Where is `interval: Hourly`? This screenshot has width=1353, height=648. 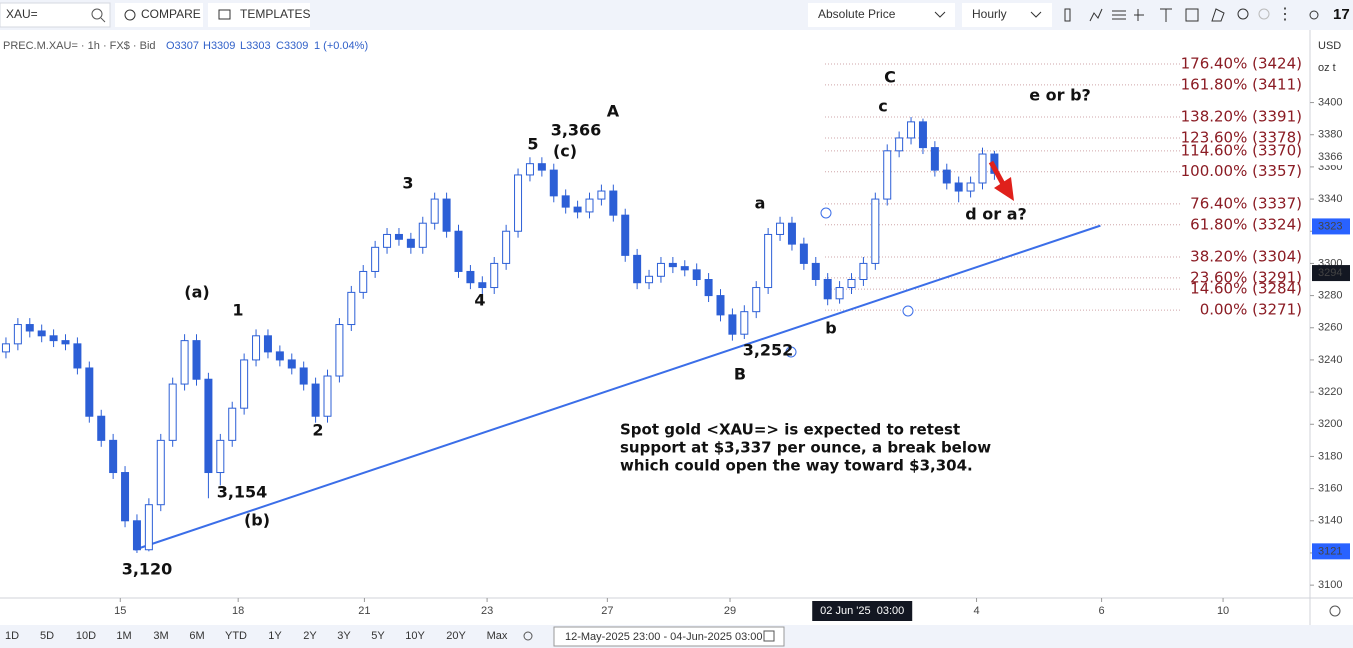 interval: Hourly is located at coordinates (989, 14).